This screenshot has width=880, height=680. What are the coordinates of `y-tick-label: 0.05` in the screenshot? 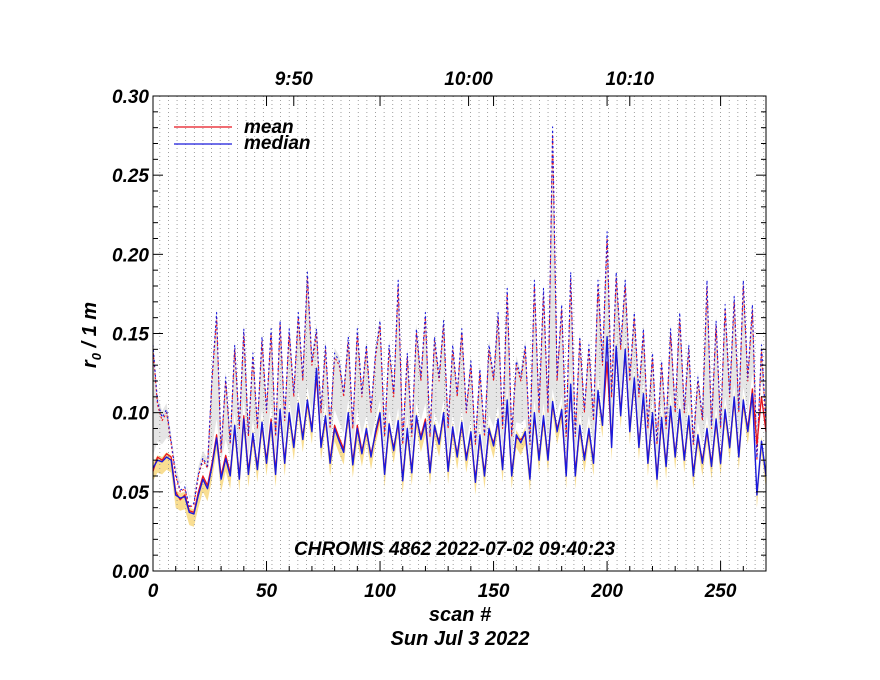 It's located at (130, 493).